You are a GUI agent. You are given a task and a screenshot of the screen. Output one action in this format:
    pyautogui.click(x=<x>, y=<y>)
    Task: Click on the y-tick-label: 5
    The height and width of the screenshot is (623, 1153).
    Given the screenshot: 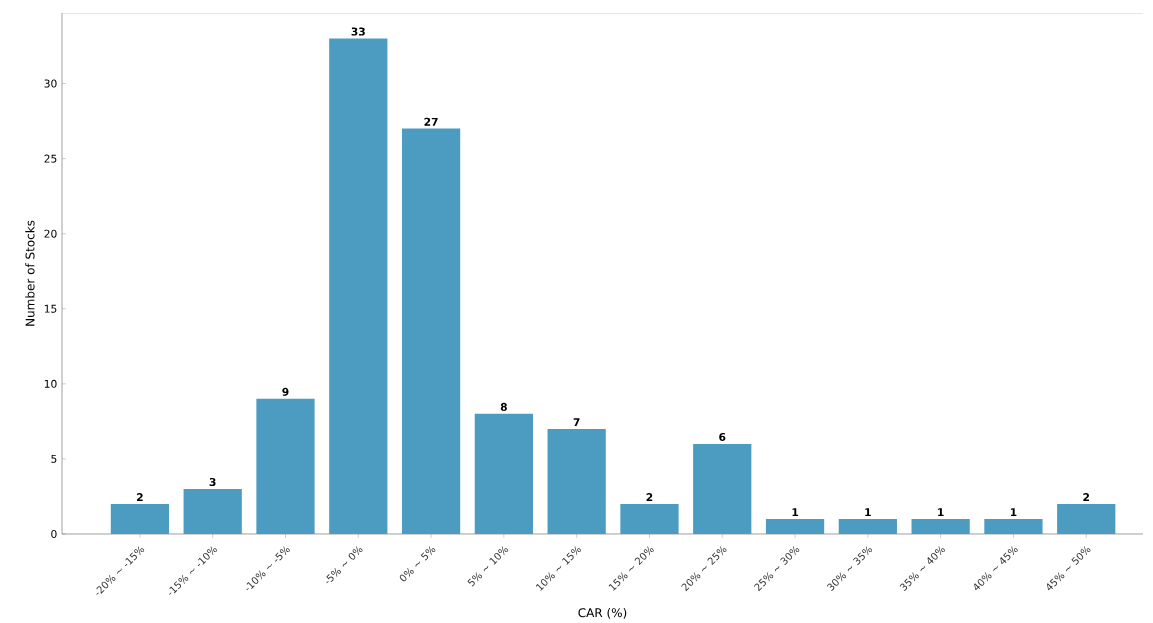 What is the action you would take?
    pyautogui.click(x=54, y=458)
    